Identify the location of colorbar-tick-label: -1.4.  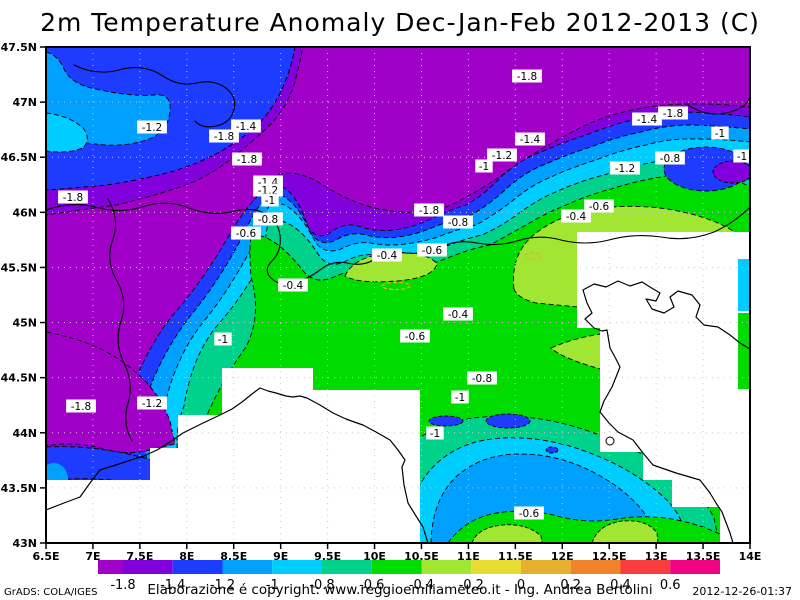
(172, 585).